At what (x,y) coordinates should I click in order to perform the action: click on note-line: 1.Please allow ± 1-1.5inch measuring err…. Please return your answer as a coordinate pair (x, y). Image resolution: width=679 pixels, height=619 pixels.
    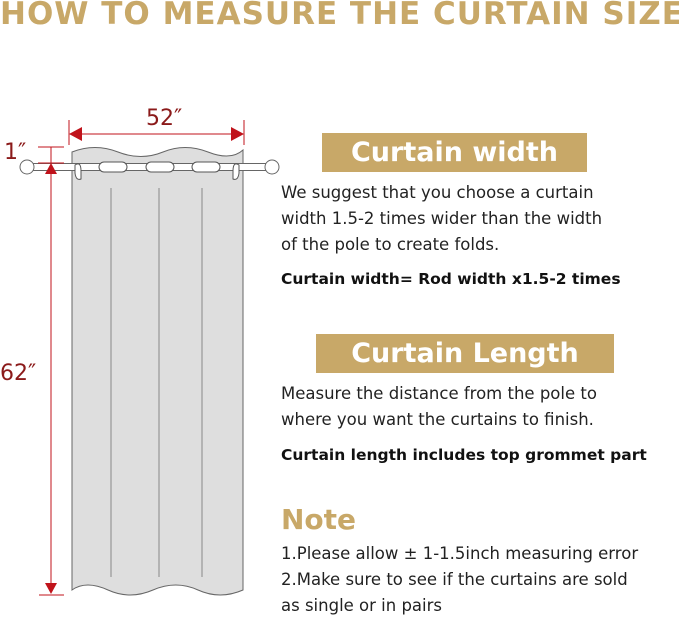
    Looking at the image, I should click on (460, 553).